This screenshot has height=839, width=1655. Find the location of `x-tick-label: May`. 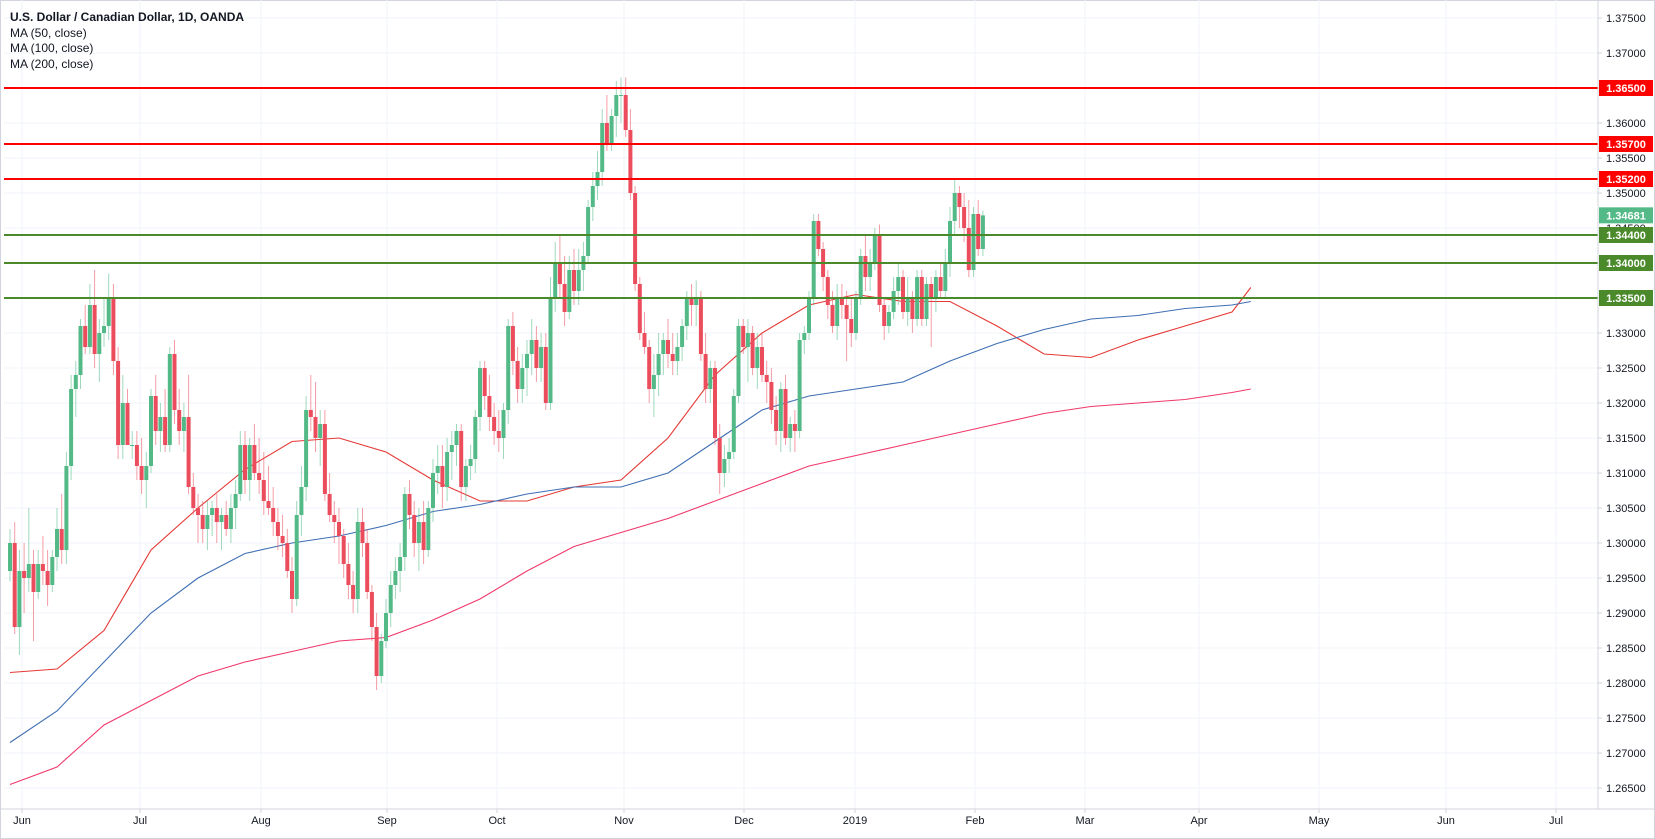

x-tick-label: May is located at coordinates (1319, 821).